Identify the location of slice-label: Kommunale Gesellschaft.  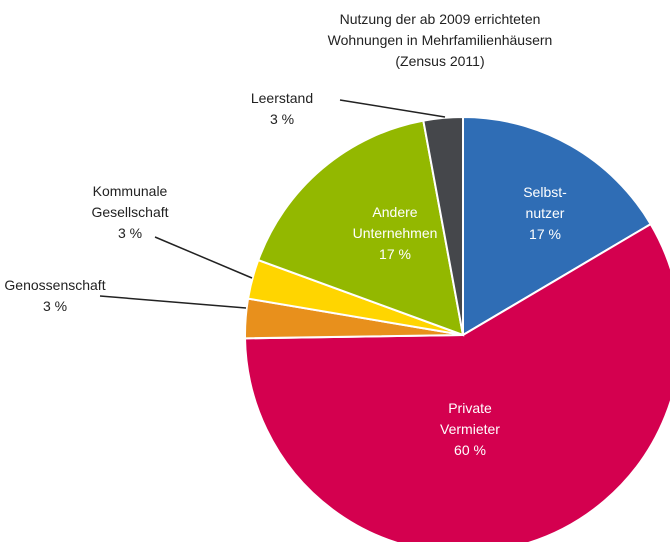
(129, 201).